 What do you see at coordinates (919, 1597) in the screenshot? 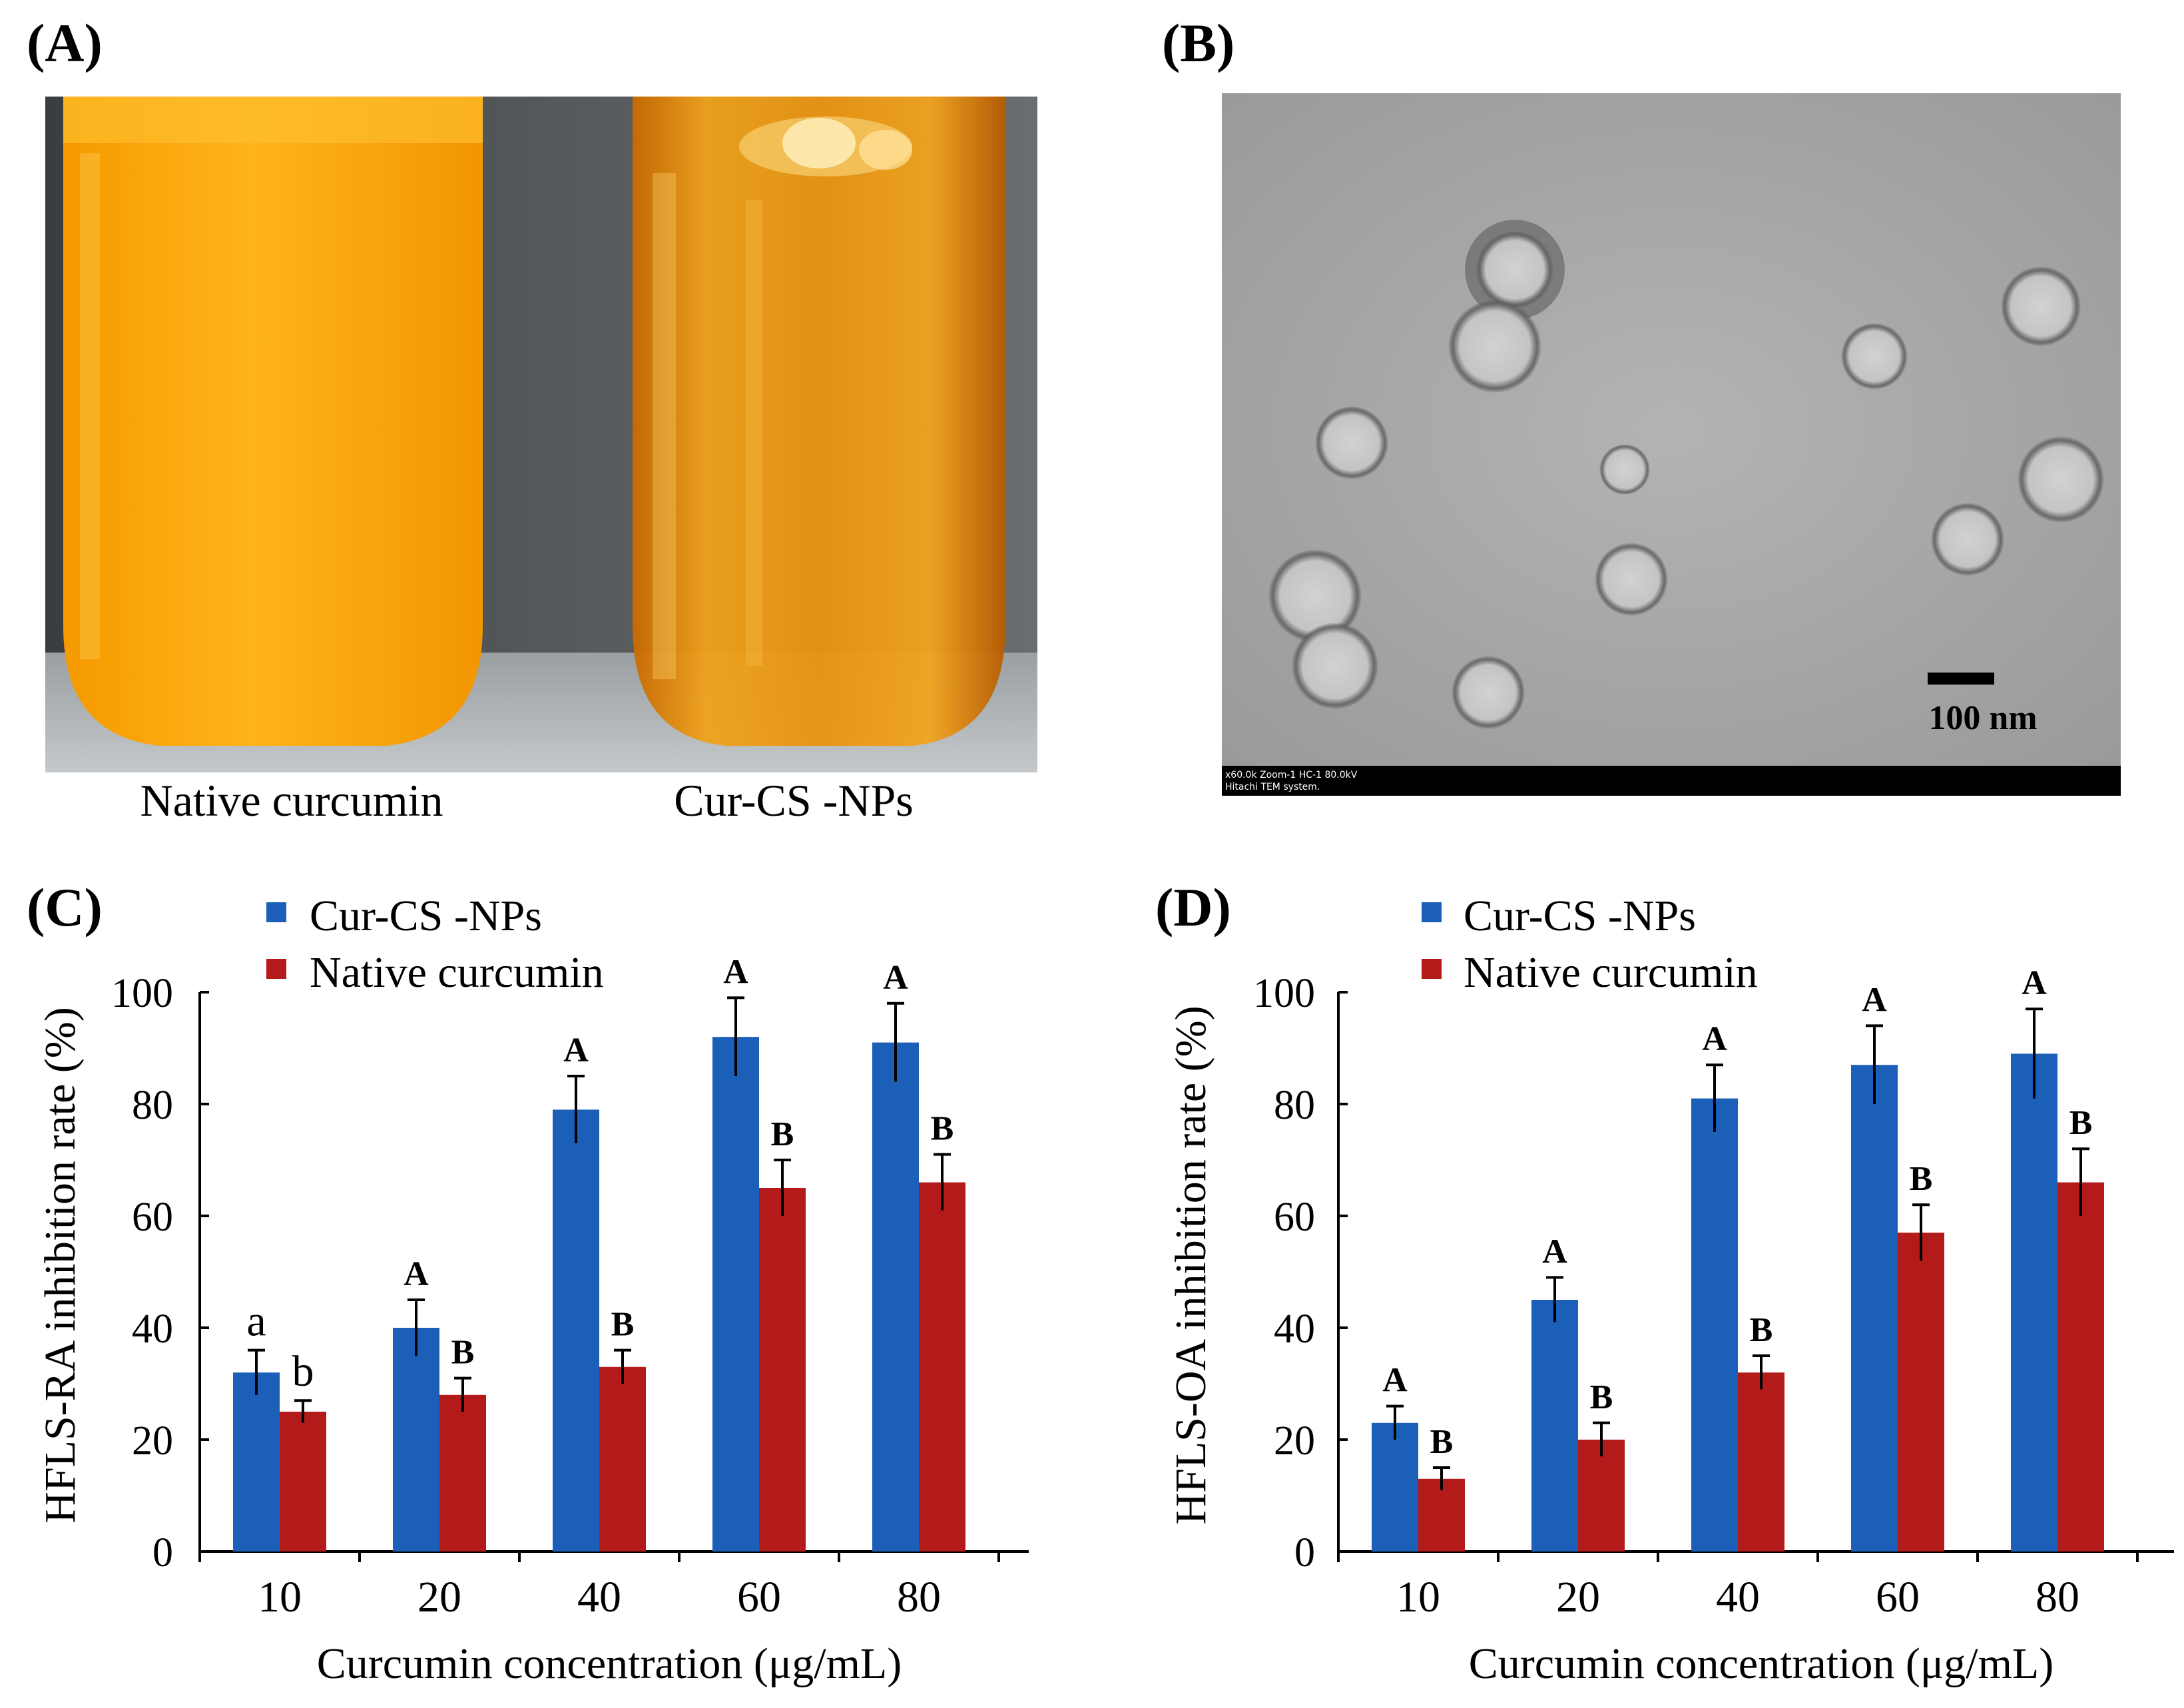
I see `panel-c-x-tick-label: 80` at bounding box center [919, 1597].